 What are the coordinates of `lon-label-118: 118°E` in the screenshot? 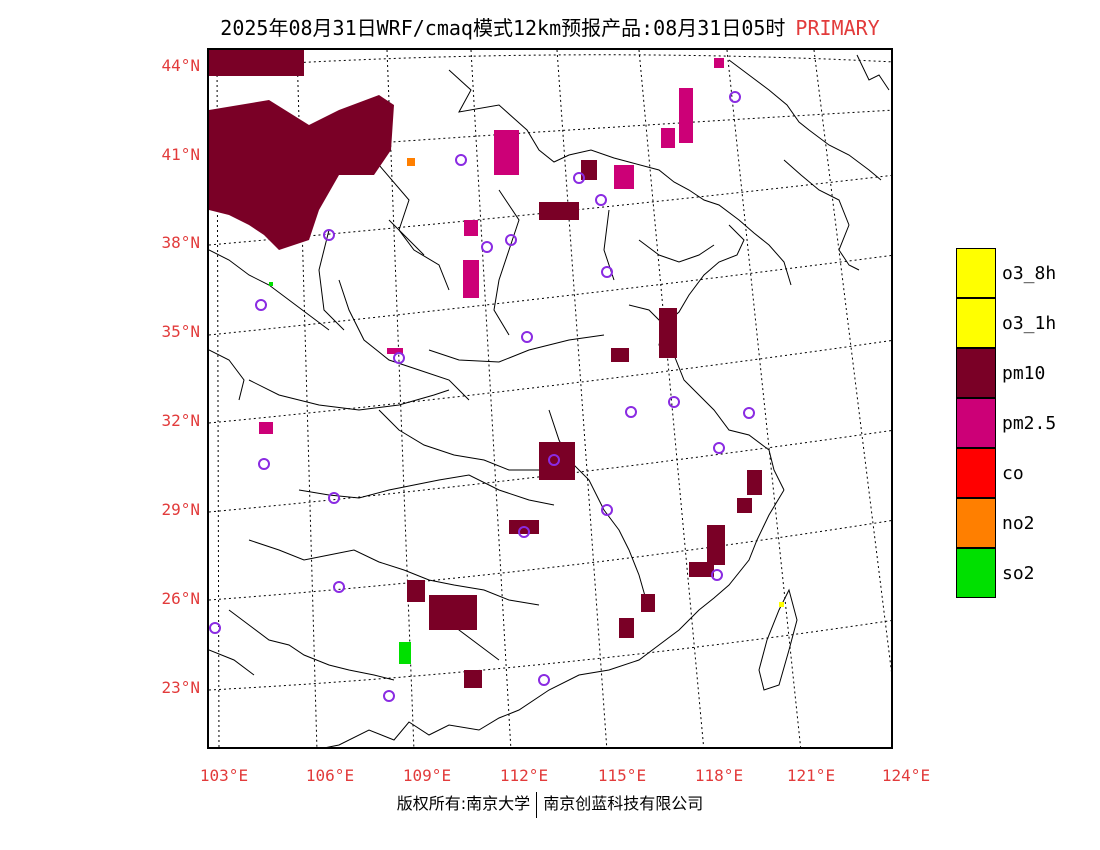 It's located at (719, 775).